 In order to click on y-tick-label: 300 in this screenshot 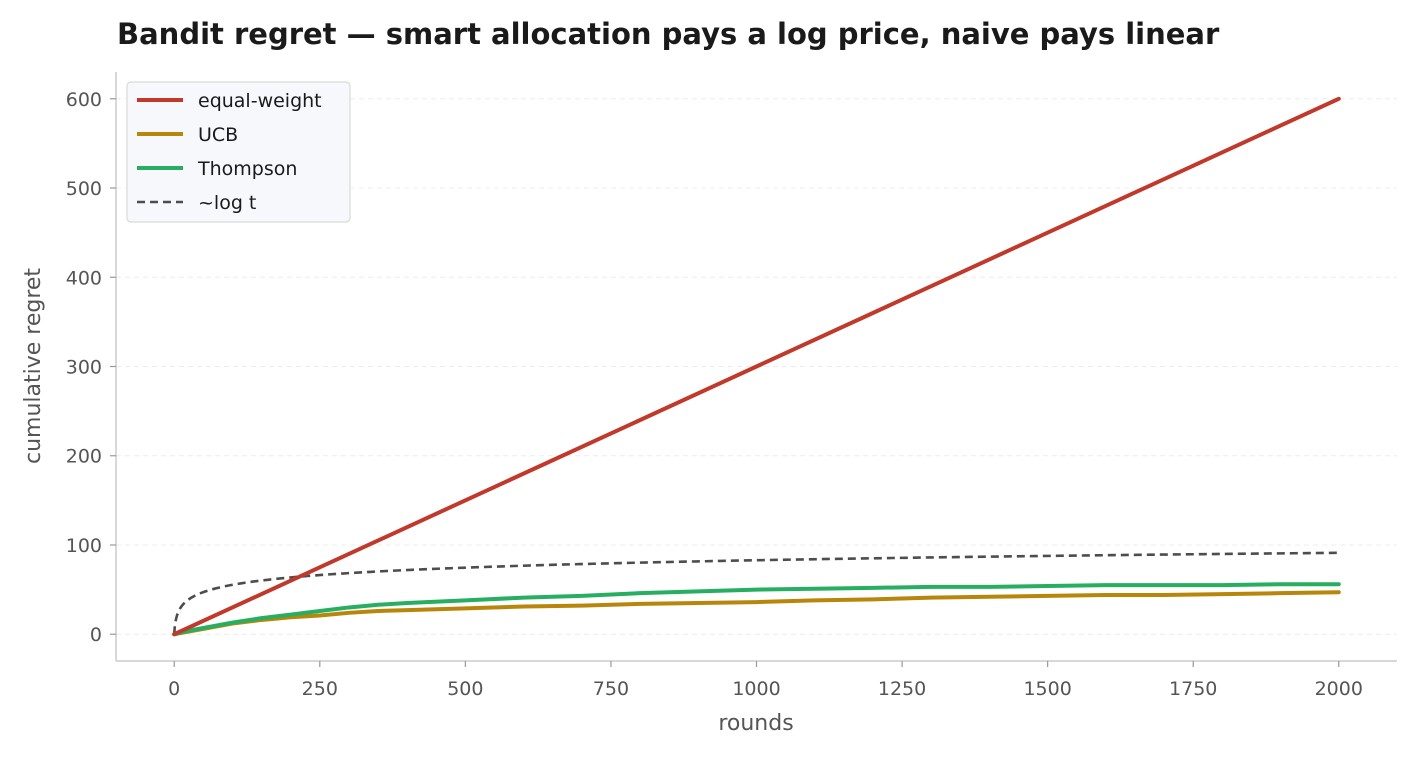, I will do `click(84, 368)`.